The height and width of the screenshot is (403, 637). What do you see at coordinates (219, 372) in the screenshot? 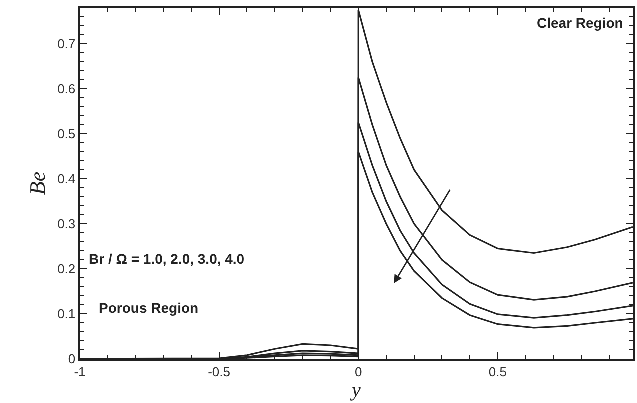
I see `x-tick-label: -0.5` at bounding box center [219, 372].